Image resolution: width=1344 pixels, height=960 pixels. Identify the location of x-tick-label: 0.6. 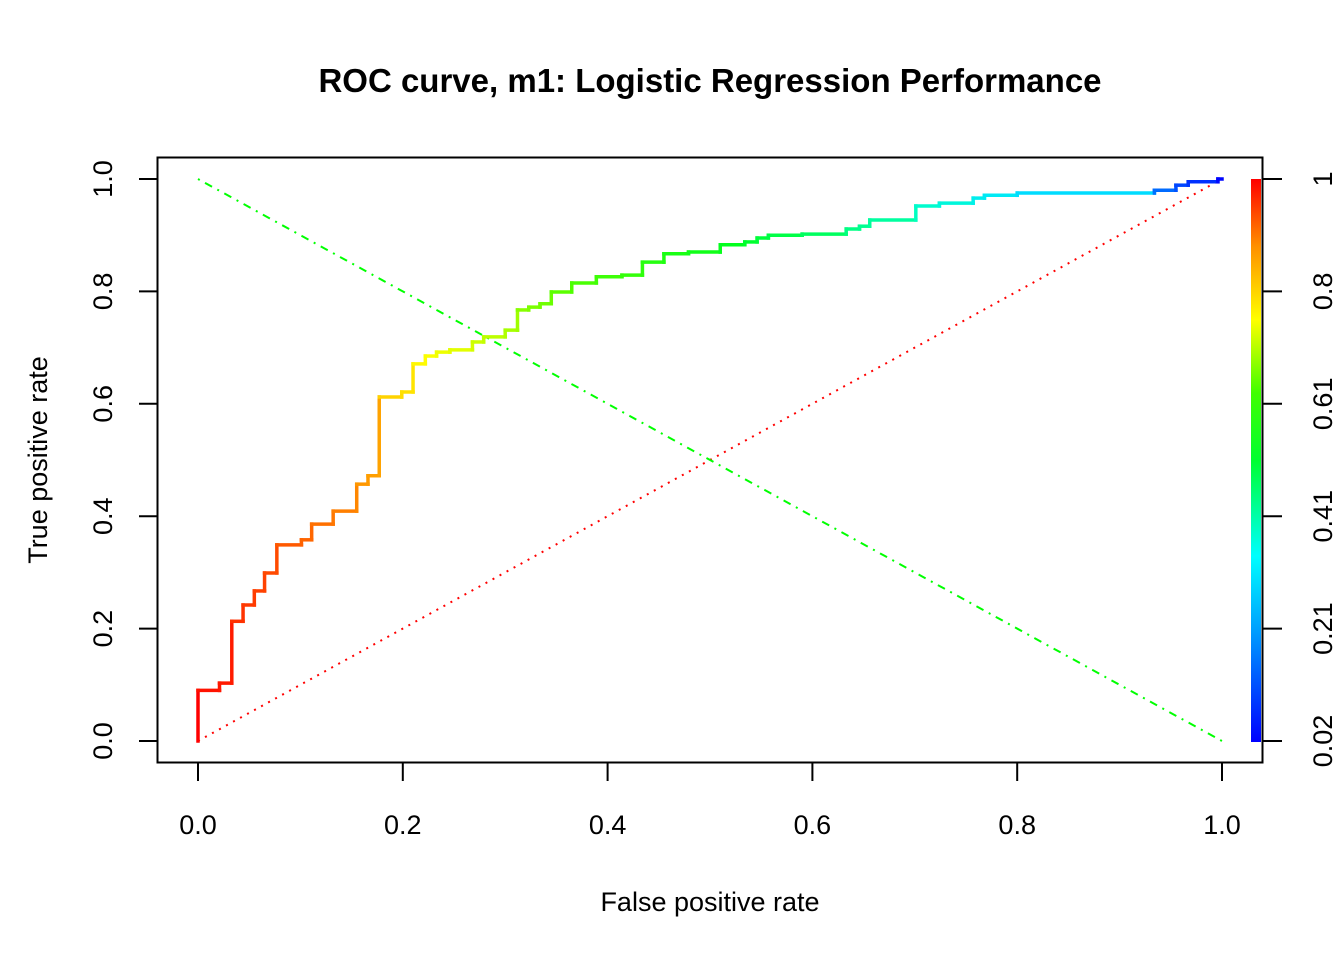
(813, 825).